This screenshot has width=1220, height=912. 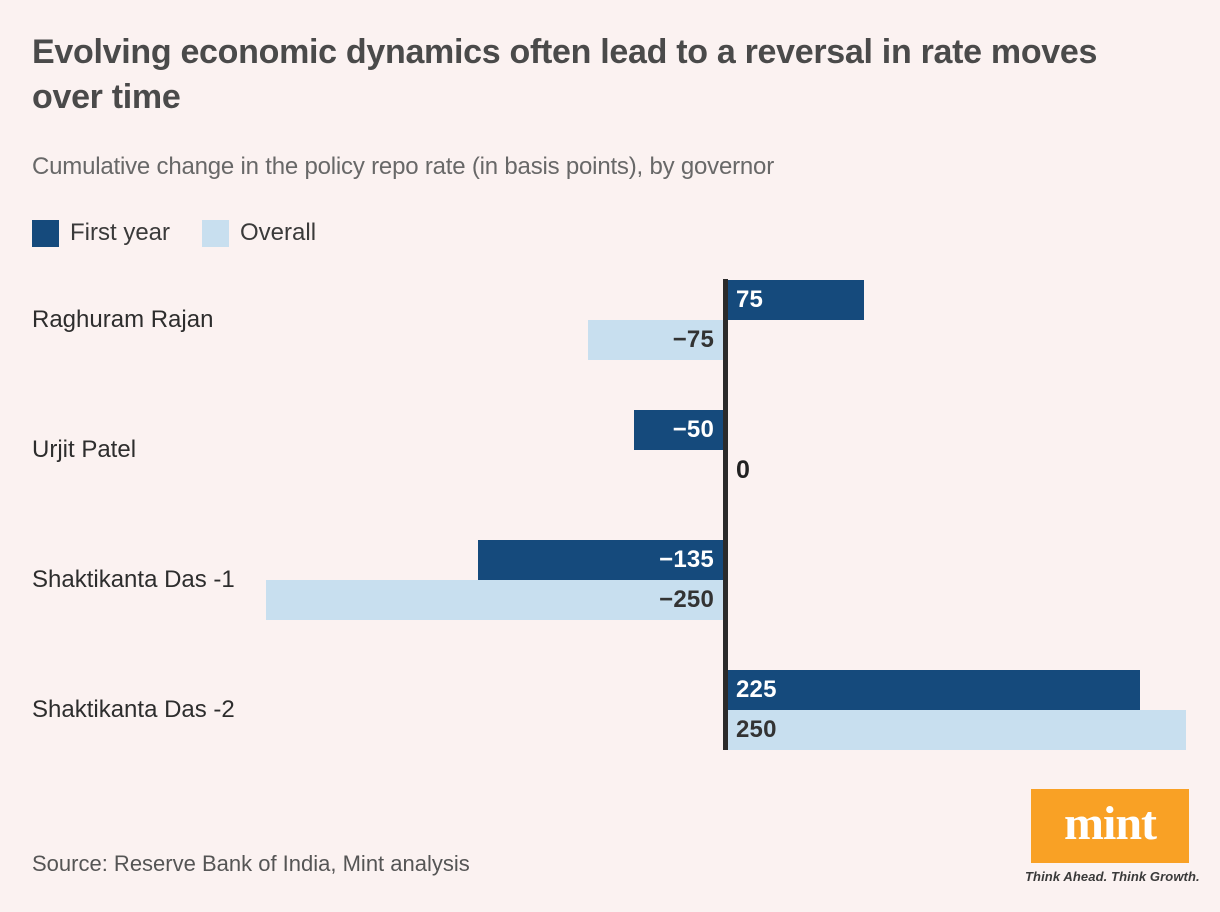 I want to click on legend-item-first-year: First year, so click(x=101, y=233).